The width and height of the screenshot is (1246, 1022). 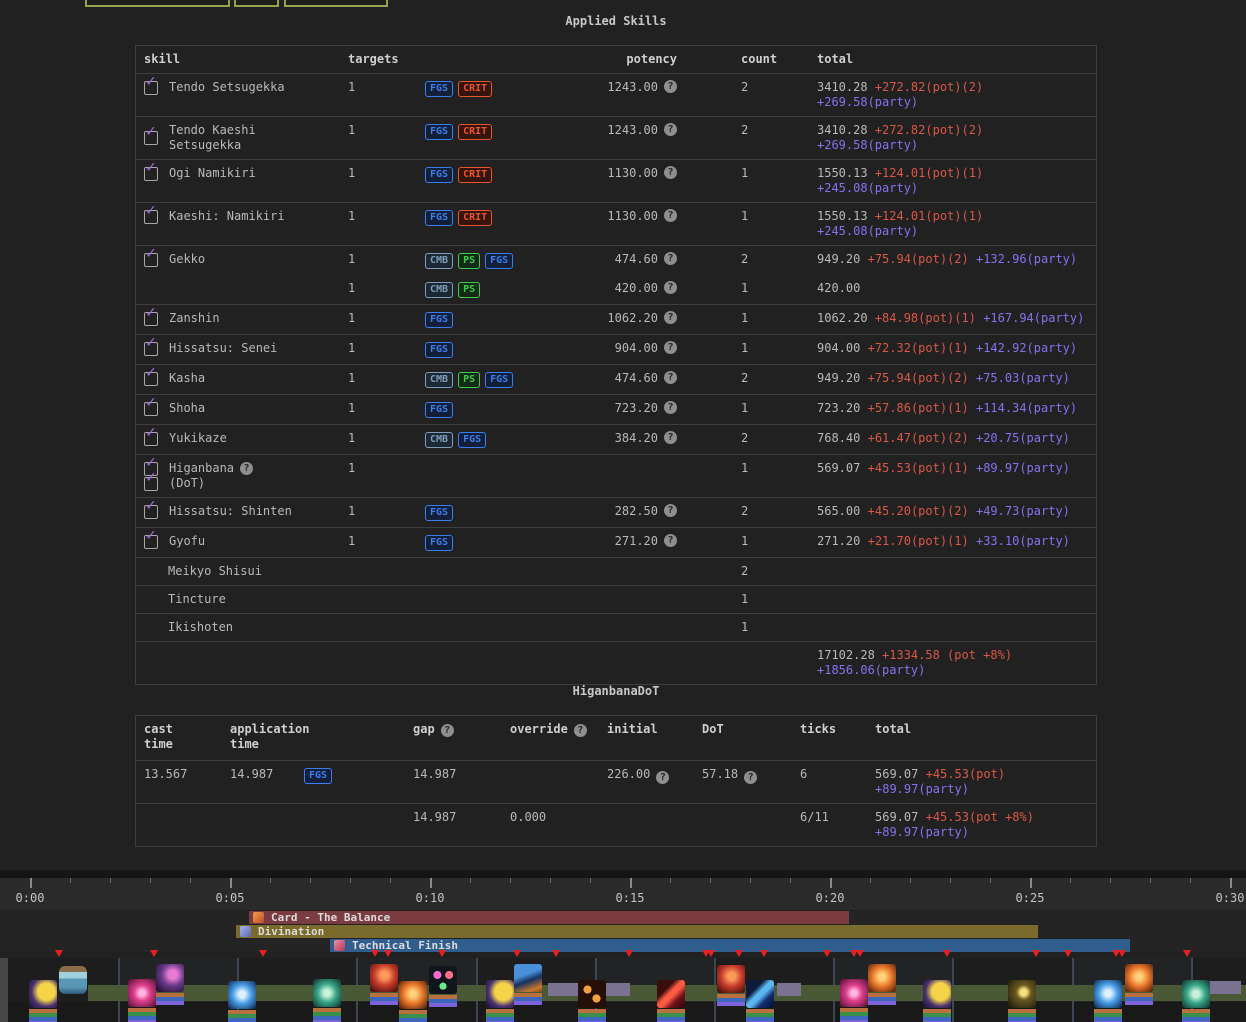 What do you see at coordinates (238, 511) in the screenshot?
I see `skill-cell: Hissatsu: Shinten` at bounding box center [238, 511].